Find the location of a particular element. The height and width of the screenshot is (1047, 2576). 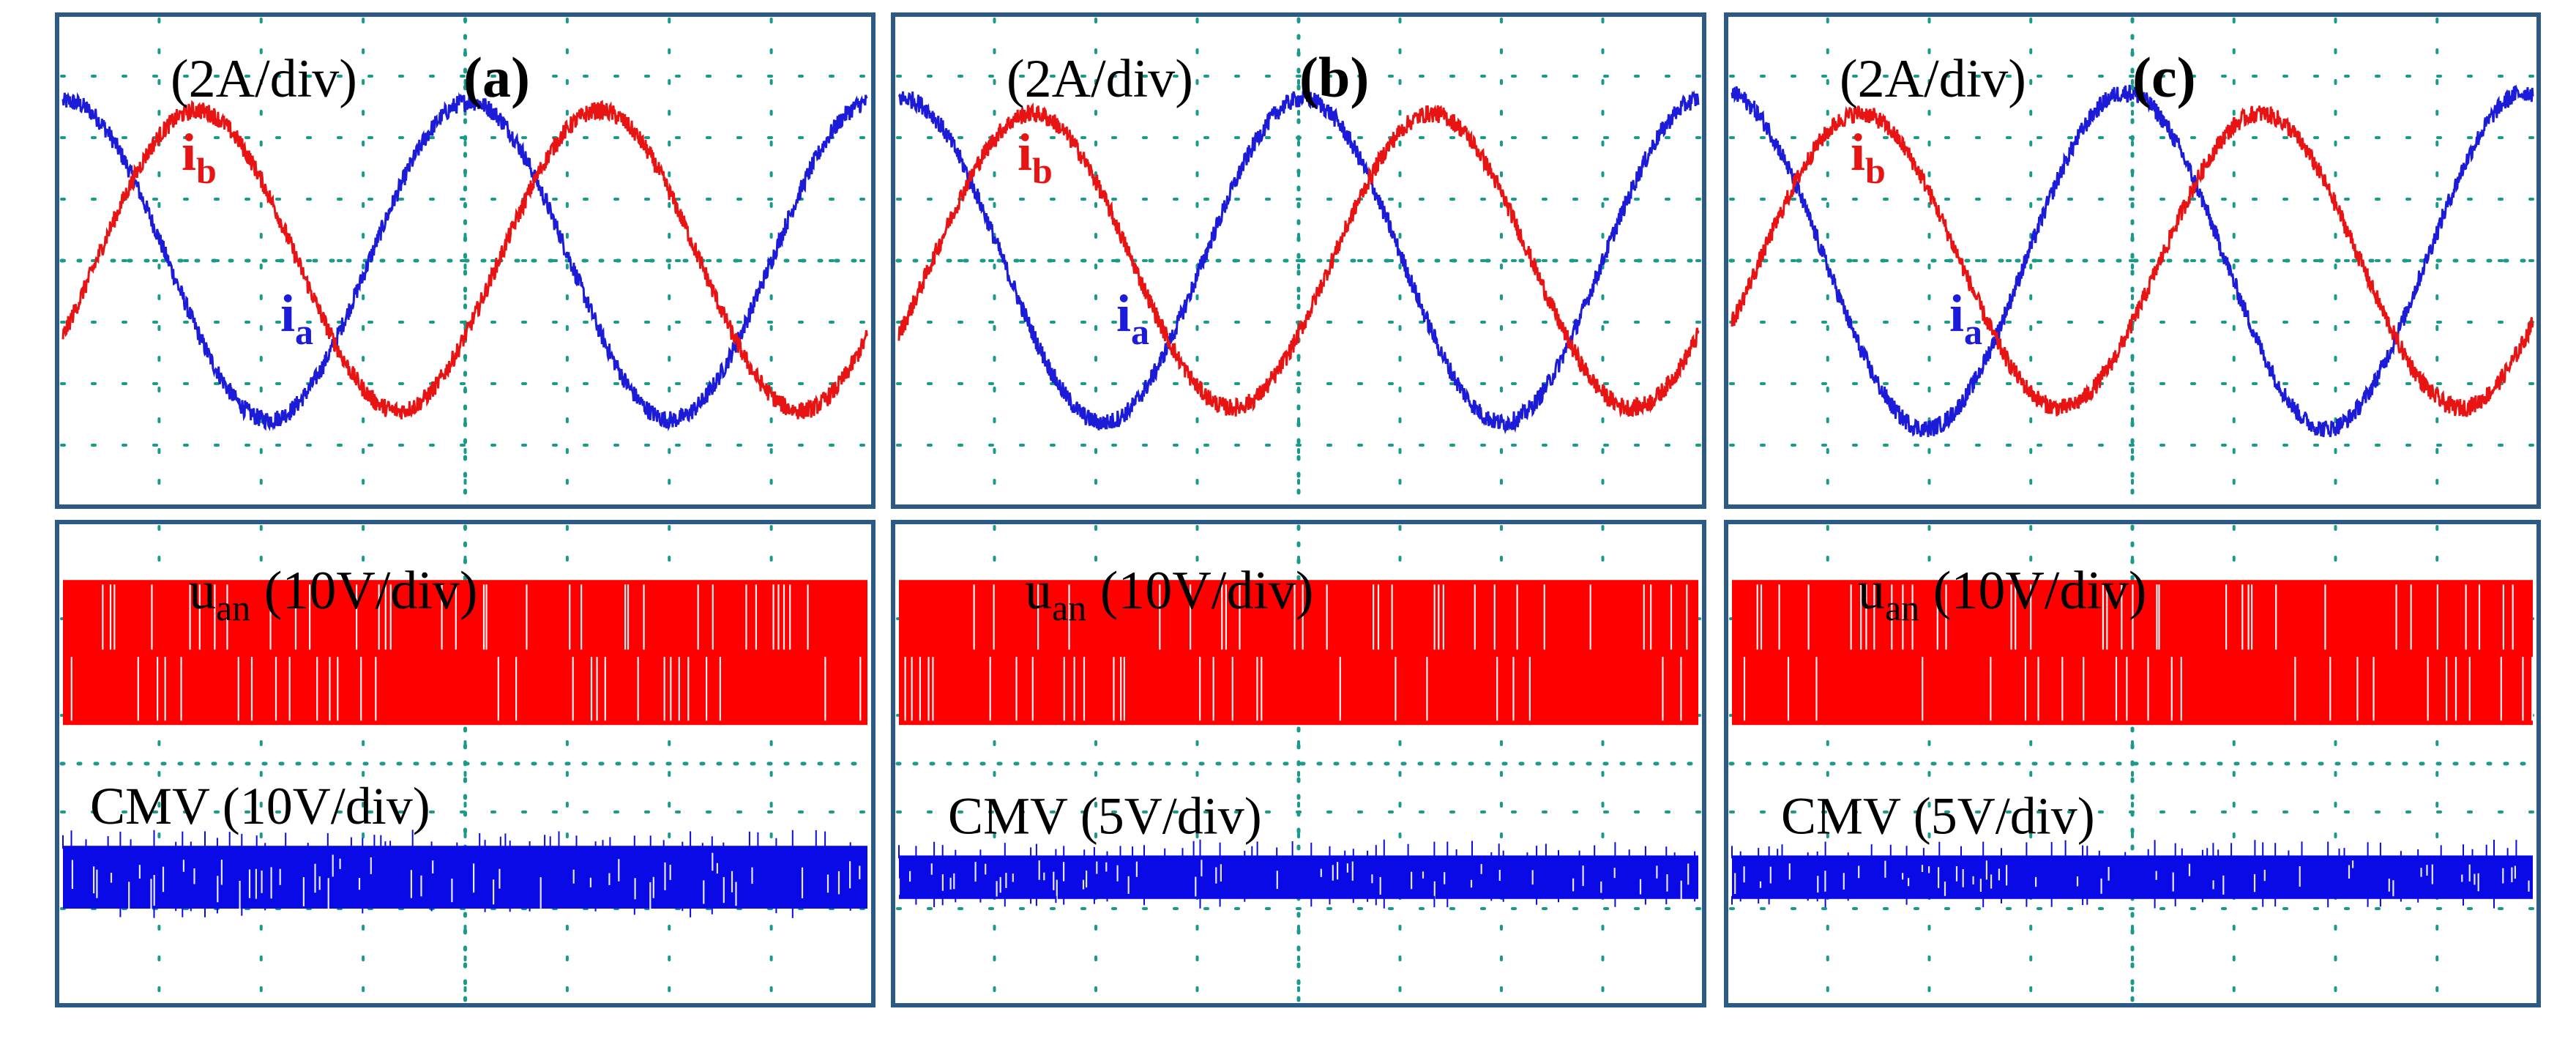

panel-title: (a) is located at coordinates (496, 77).